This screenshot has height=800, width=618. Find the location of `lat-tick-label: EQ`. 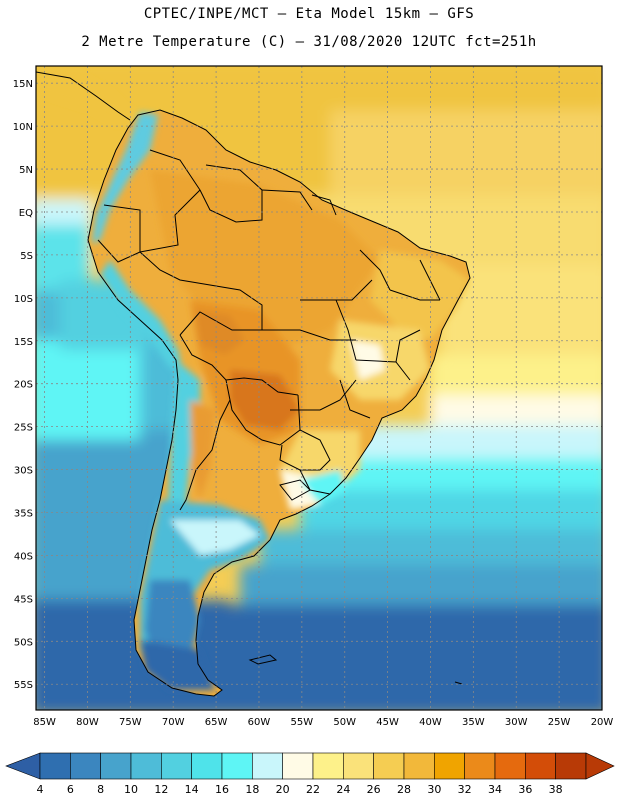

lat-tick-label: EQ is located at coordinates (26, 213).